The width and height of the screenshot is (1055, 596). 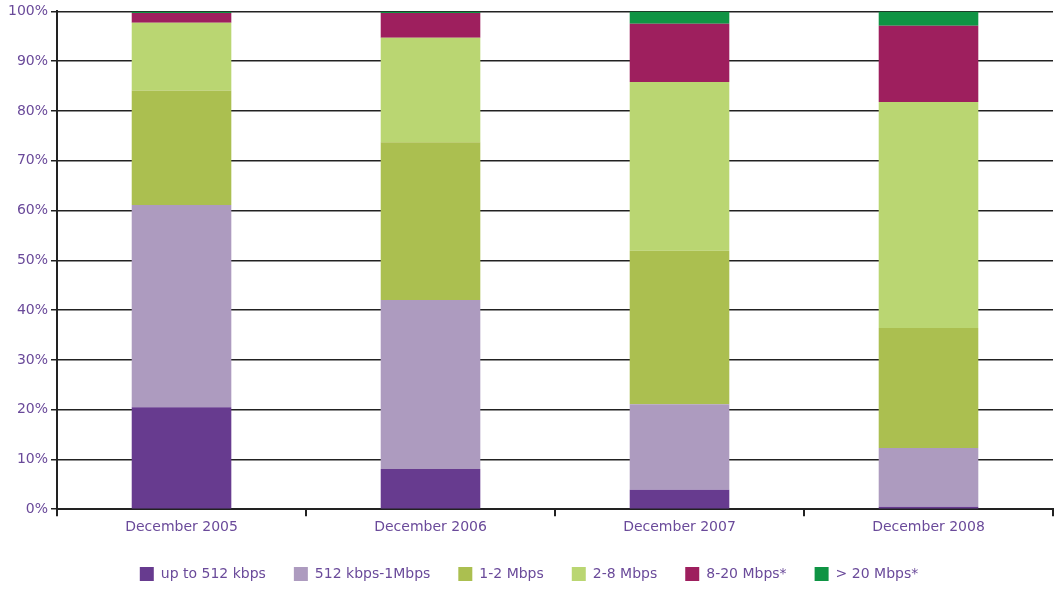 What do you see at coordinates (181, 526) in the screenshot?
I see `x-tick-label: December 2005` at bounding box center [181, 526].